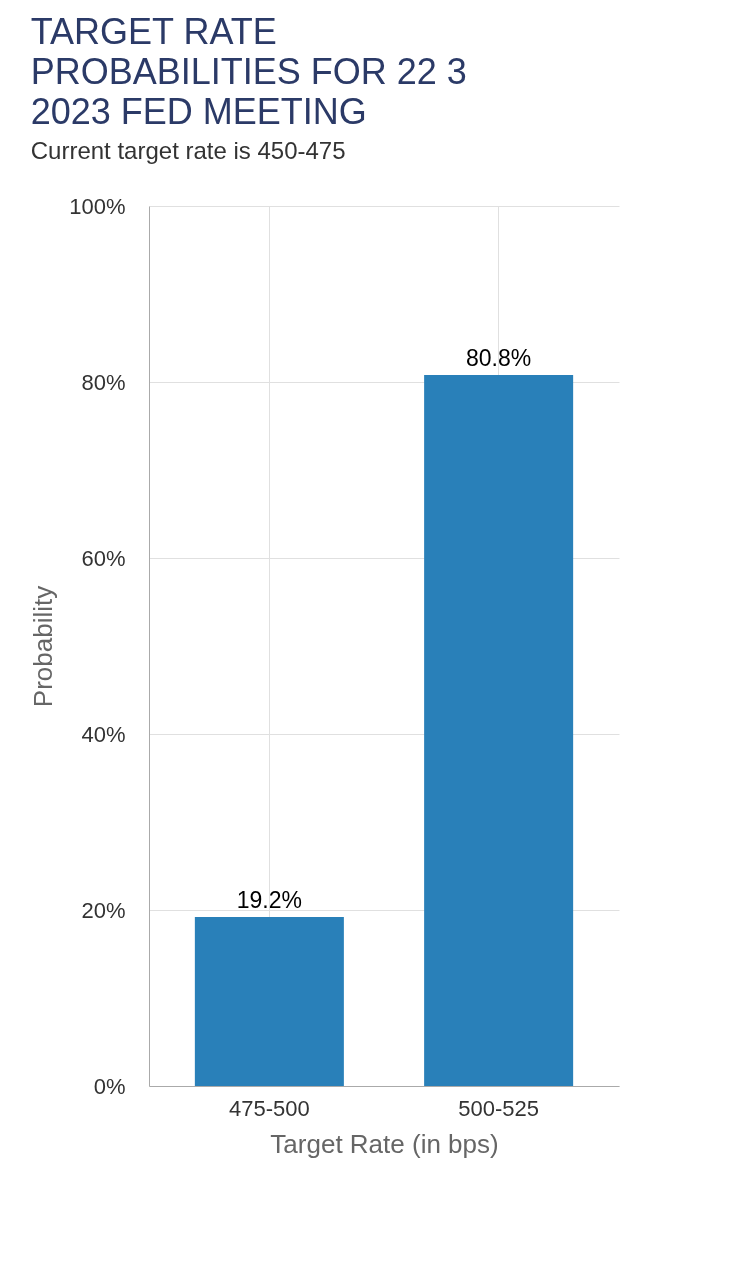 This screenshot has width=742, height=1280. I want to click on y-axis-title: Probability, so click(43, 646).